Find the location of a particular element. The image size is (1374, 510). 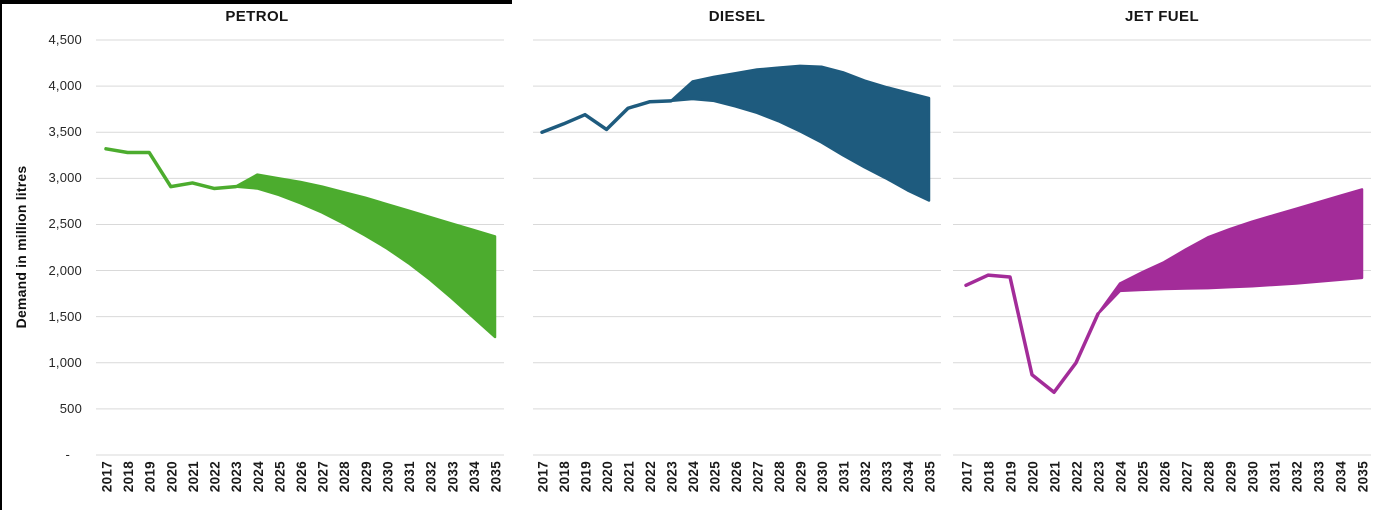

chart-title-diesel: DIESEL is located at coordinates (737, 16).